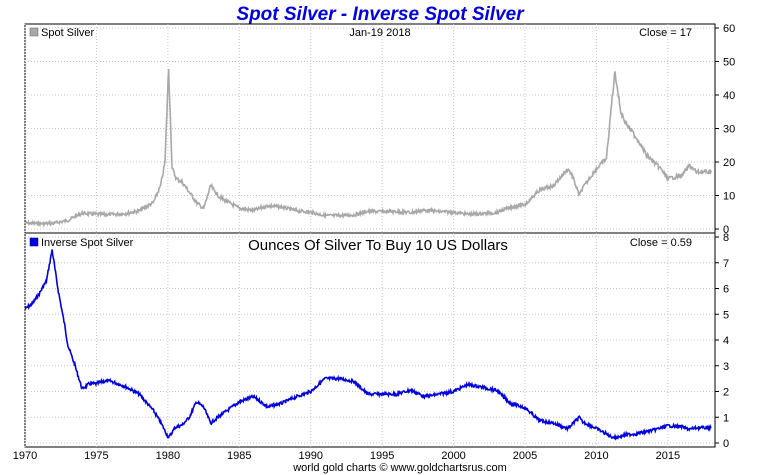  Describe the element at coordinates (34, 242) in the screenshot. I see `inverse-legend-swatch` at that location.